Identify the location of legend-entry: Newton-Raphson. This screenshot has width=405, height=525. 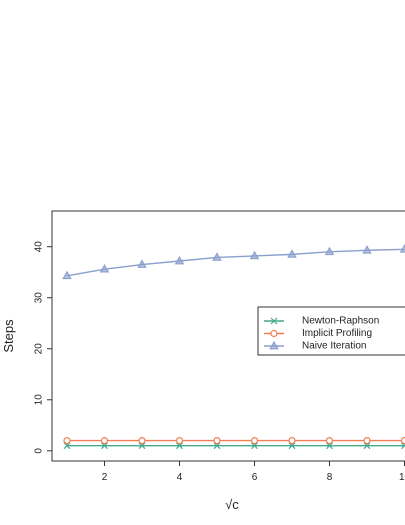
(321, 321).